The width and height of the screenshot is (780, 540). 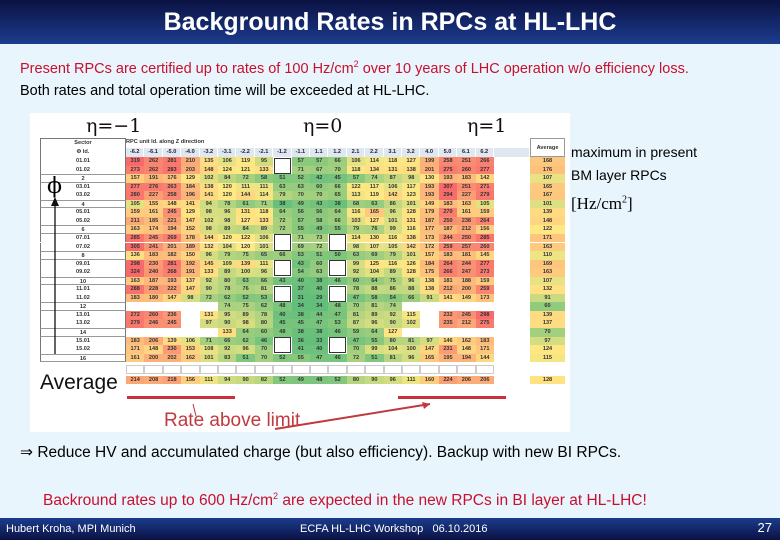 I want to click on rate-cell: 194, so click(x=466, y=358).